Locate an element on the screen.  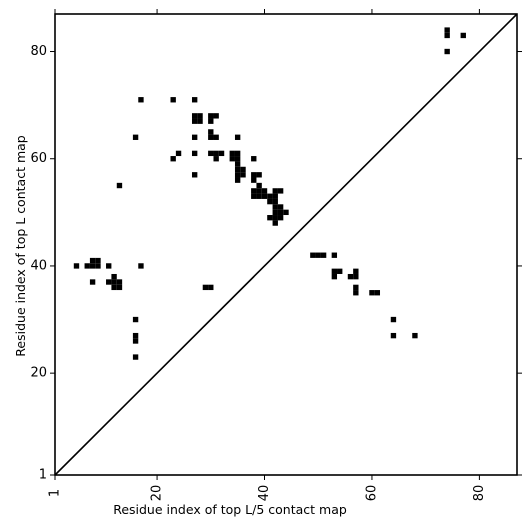
y-tick-label: 20 is located at coordinates (38, 373).